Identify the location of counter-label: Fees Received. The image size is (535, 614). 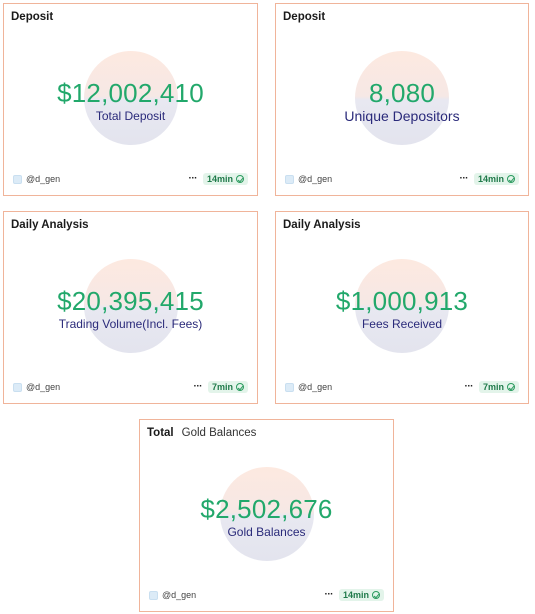
(402, 324).